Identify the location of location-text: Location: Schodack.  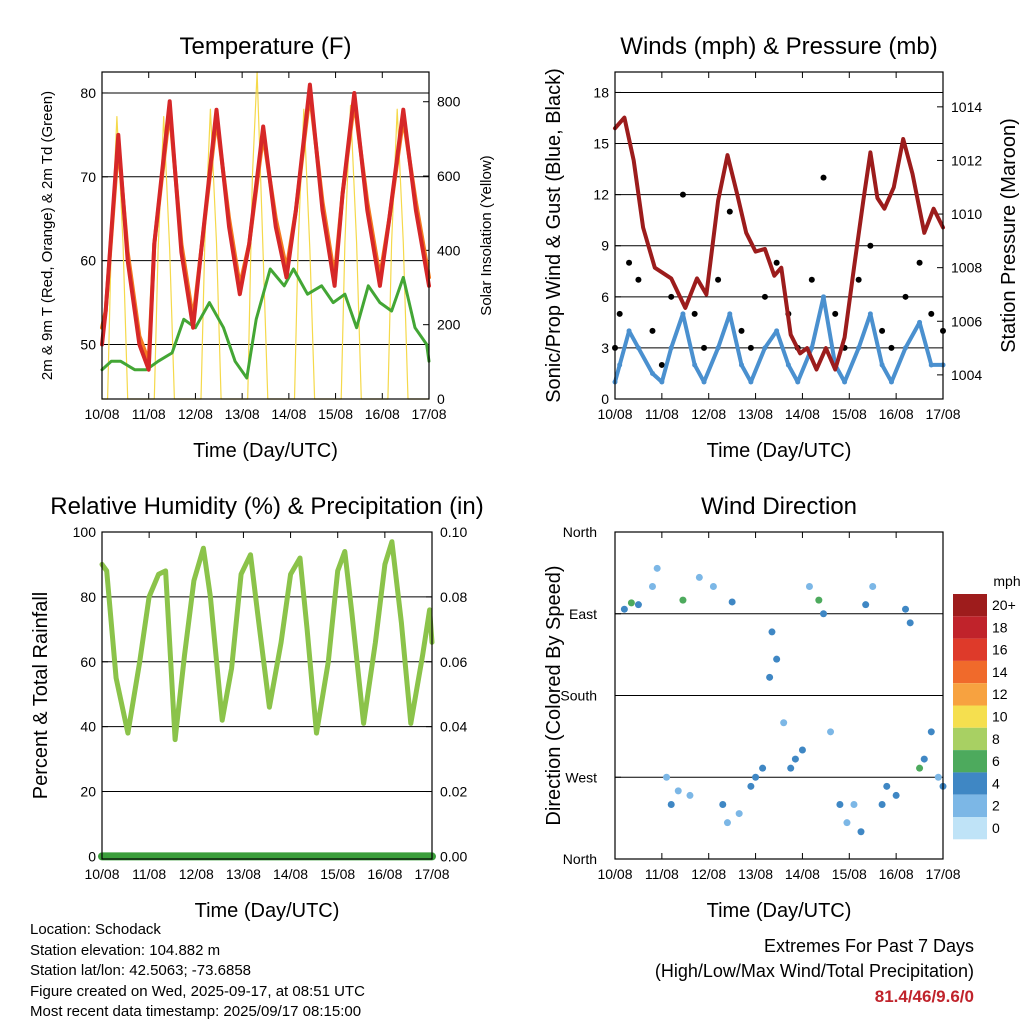
(95, 929).